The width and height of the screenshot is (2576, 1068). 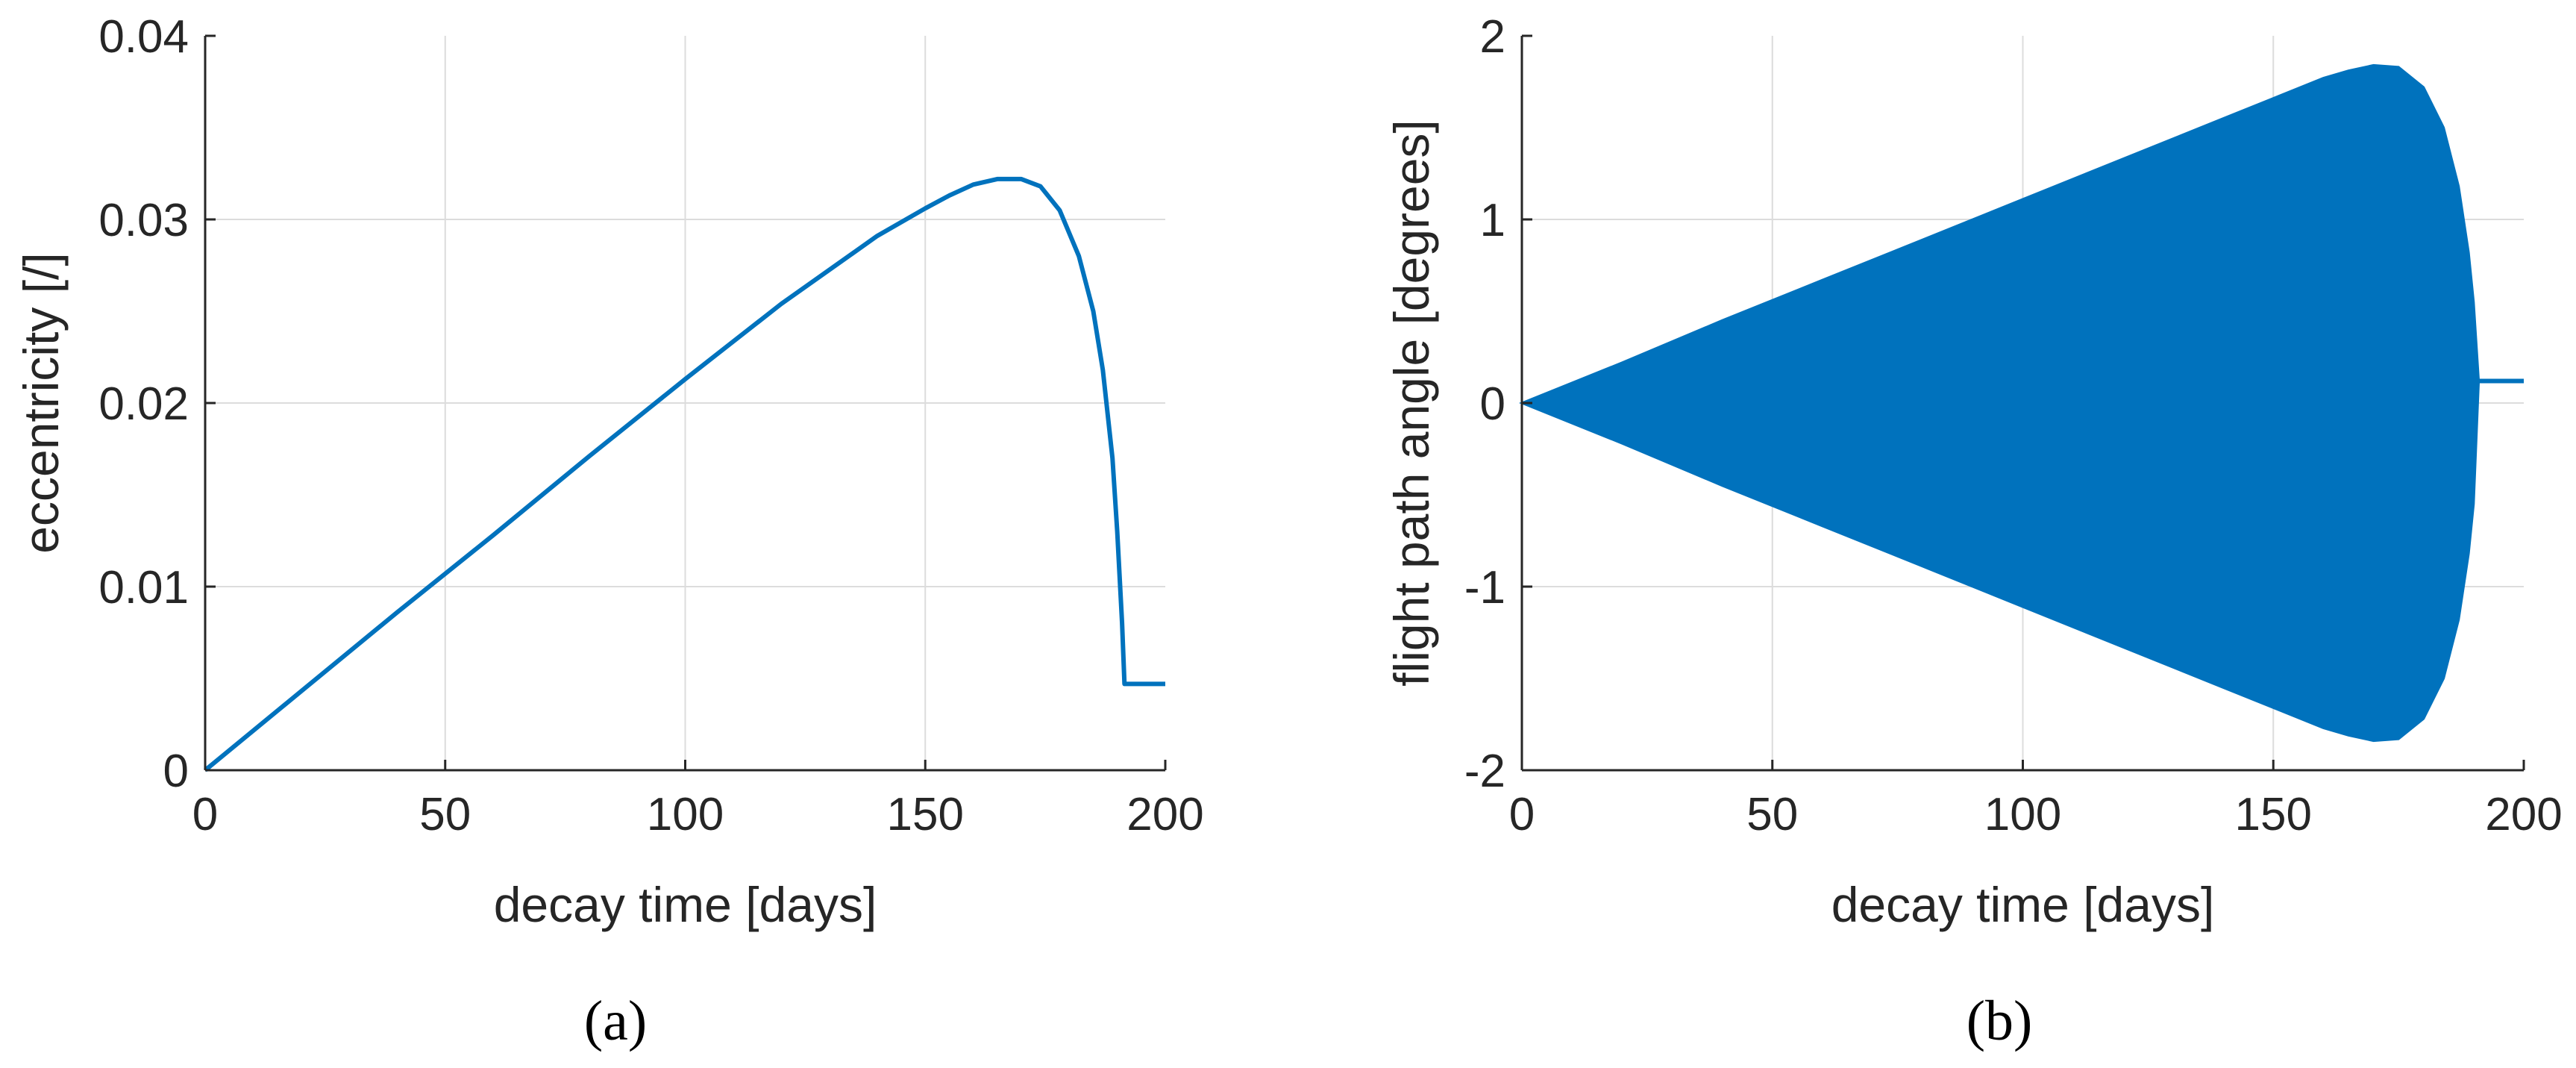 What do you see at coordinates (1484, 771) in the screenshot?
I see `y-tick-label: -2` at bounding box center [1484, 771].